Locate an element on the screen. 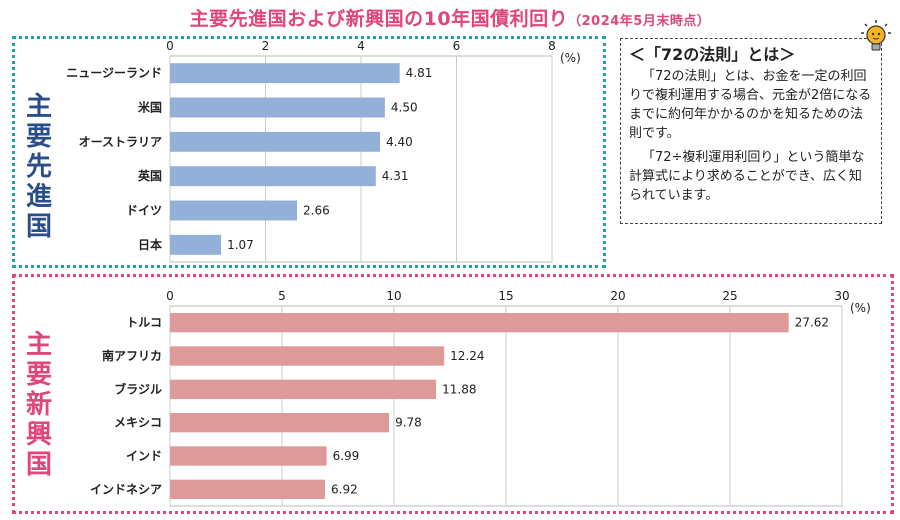  developed-value-label: 1.07 is located at coordinates (240, 245).